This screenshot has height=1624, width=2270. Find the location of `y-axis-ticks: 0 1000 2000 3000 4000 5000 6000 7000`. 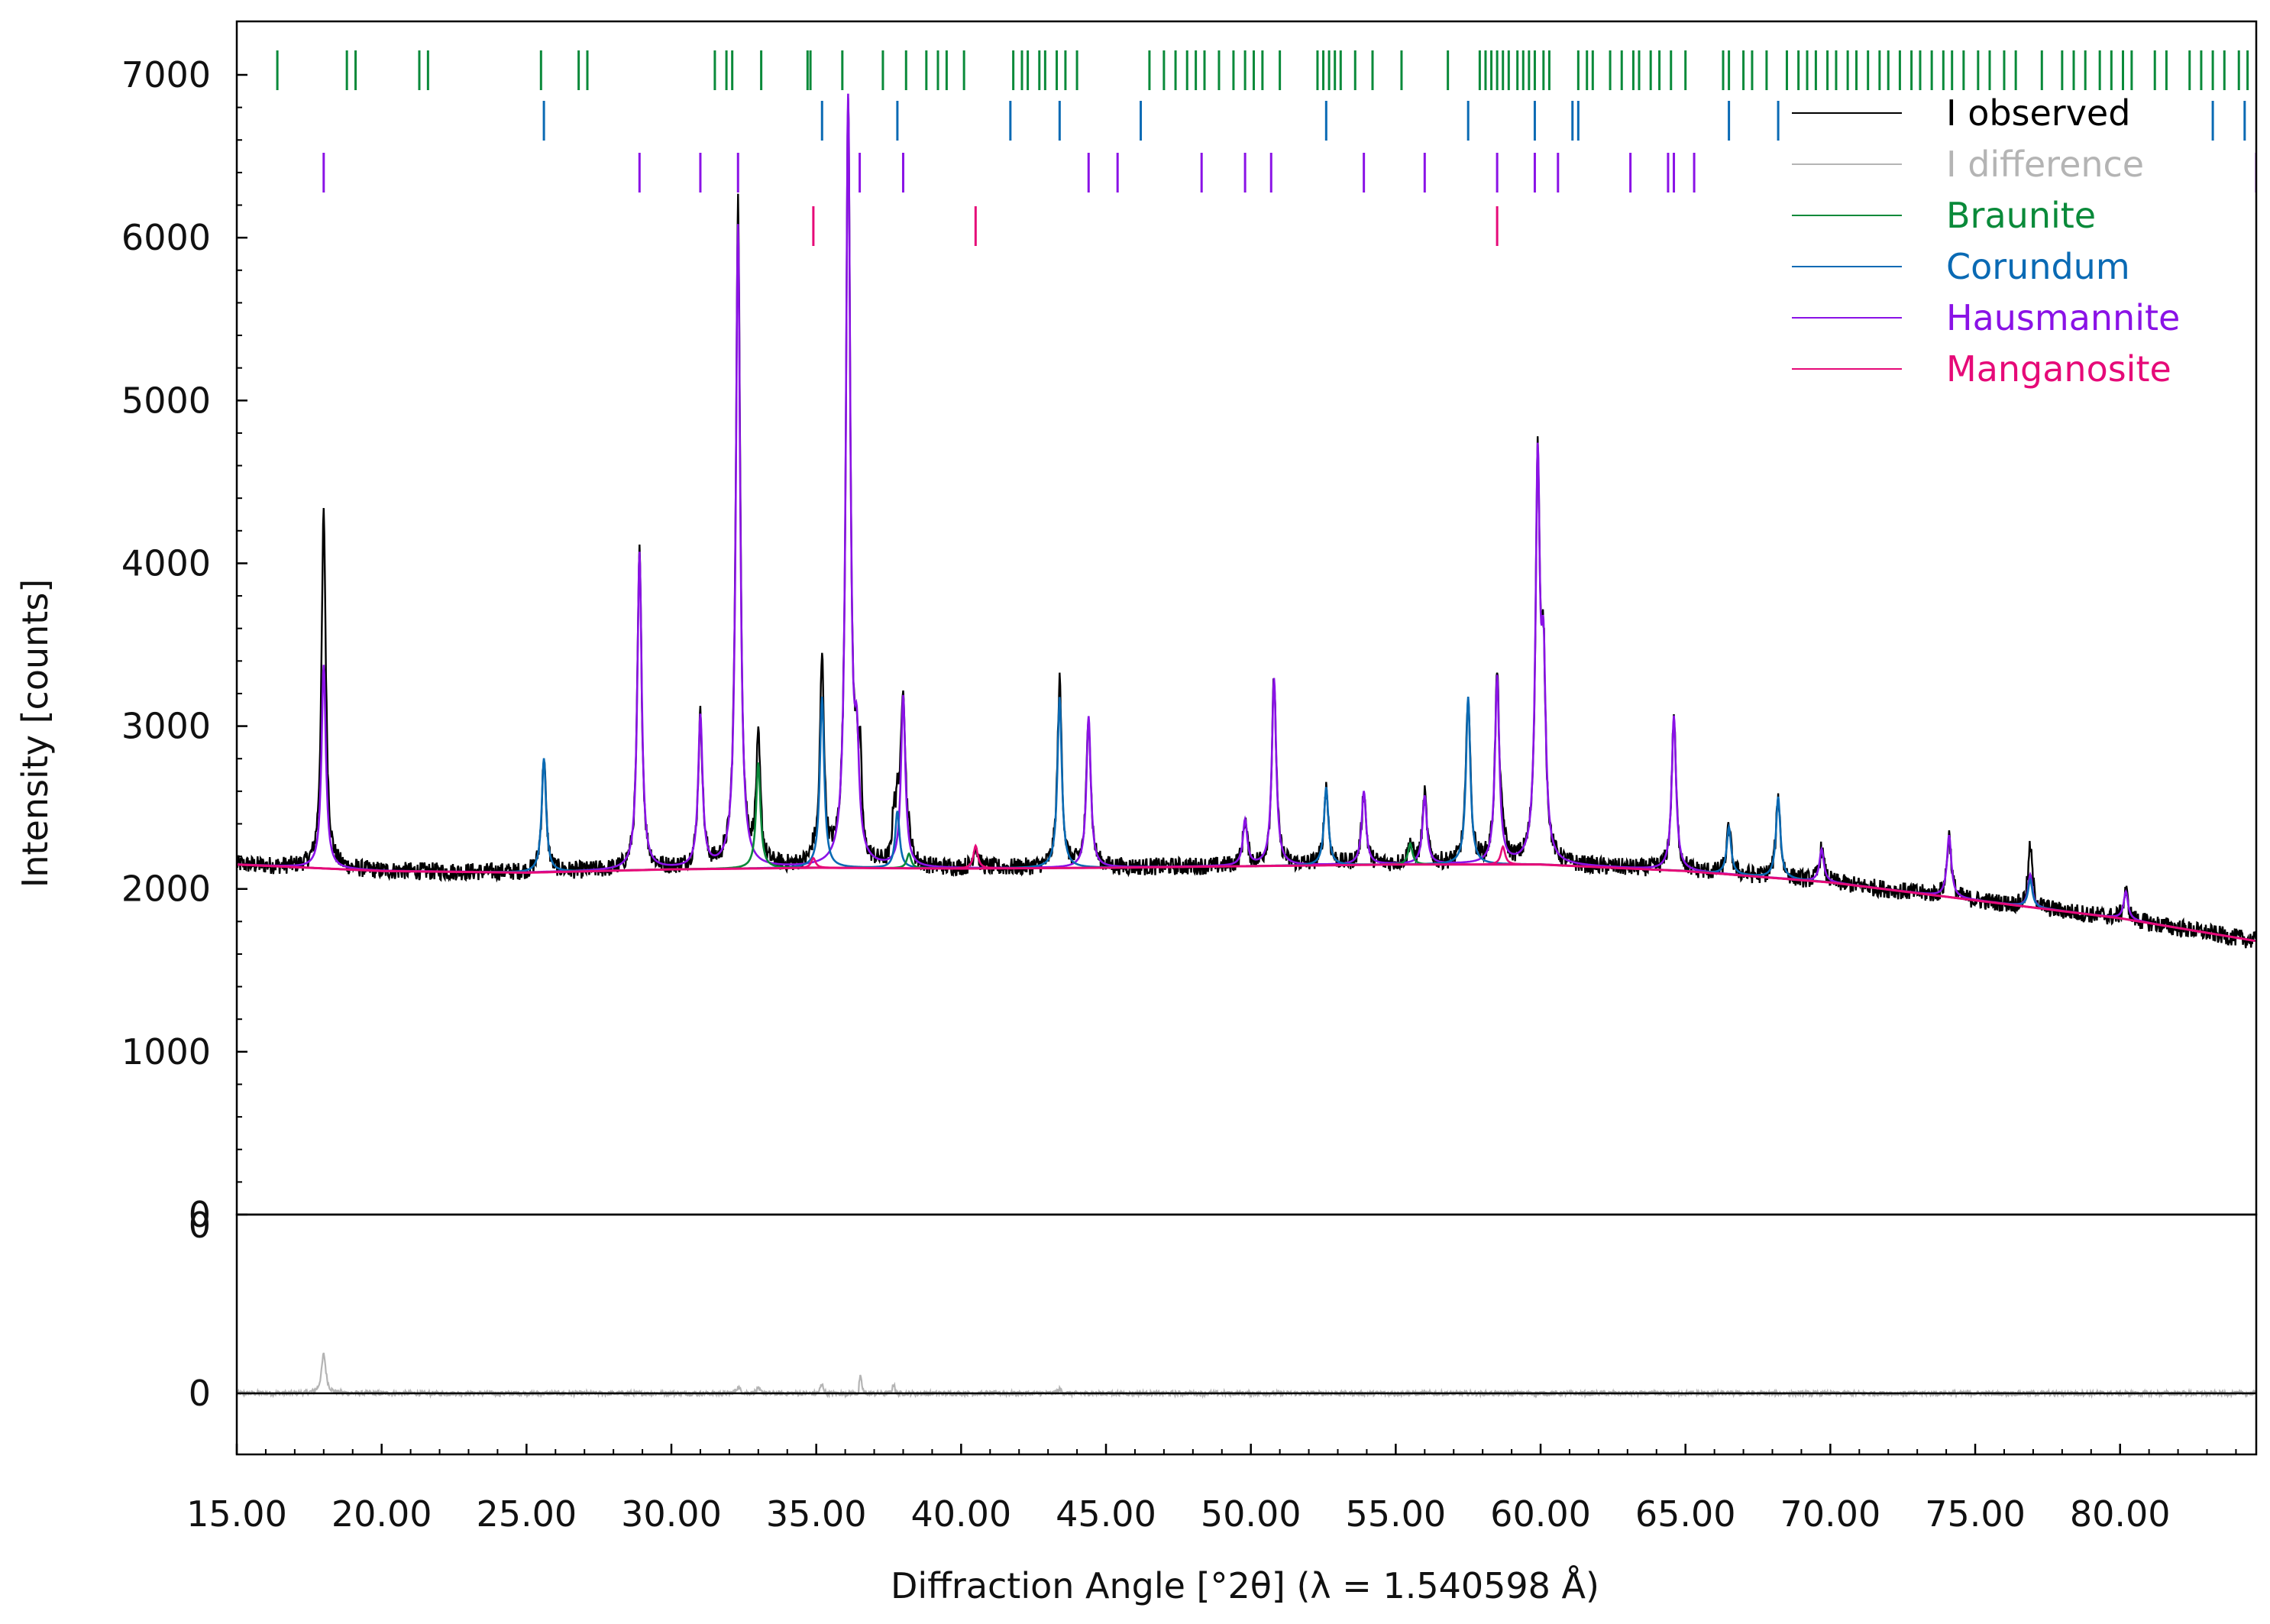

y-axis-ticks: 0 1000 2000 3000 4000 5000 6000 7000 is located at coordinates (184, 644).